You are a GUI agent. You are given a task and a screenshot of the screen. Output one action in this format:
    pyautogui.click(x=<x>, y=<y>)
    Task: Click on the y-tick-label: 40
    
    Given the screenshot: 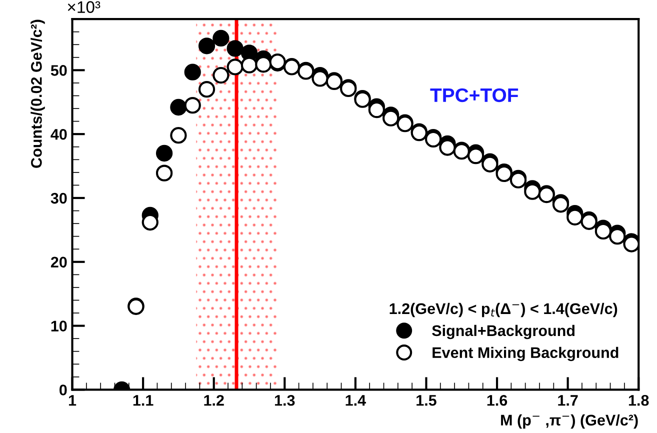 What is the action you would take?
    pyautogui.click(x=58, y=134)
    